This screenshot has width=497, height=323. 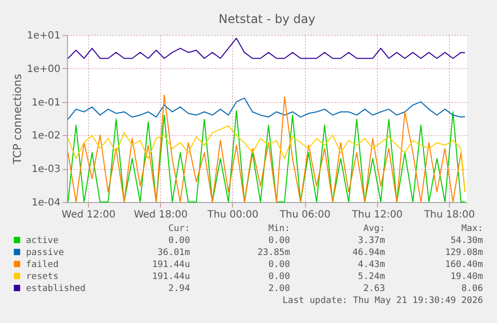 What do you see at coordinates (279, 289) in the screenshot?
I see `text: 2.00` at bounding box center [279, 289].